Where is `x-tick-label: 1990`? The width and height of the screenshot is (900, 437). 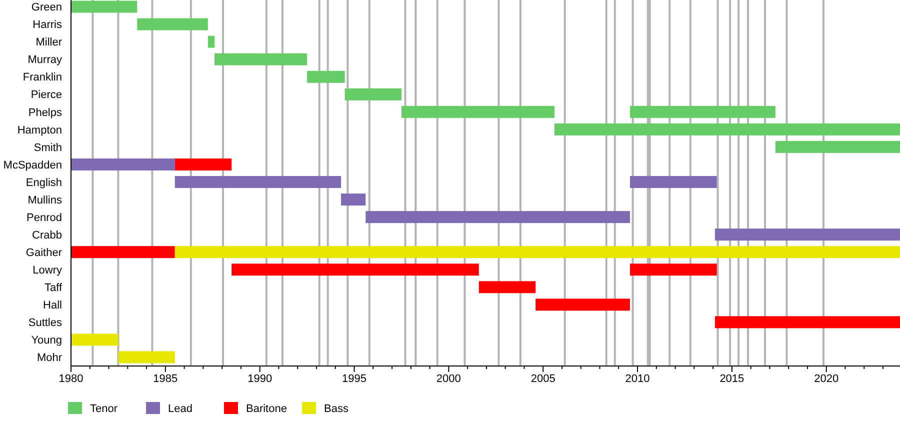
x-tick-label: 1990 is located at coordinates (260, 379).